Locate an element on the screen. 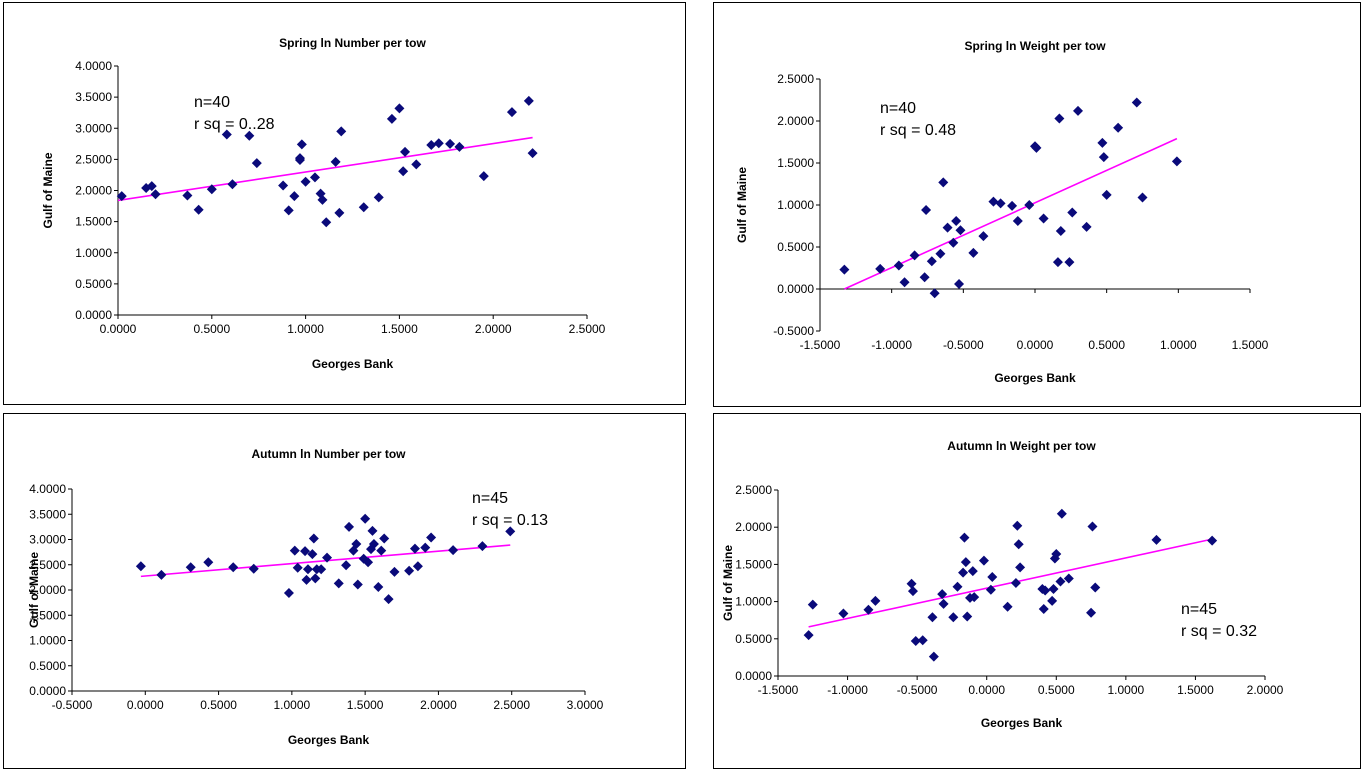 The width and height of the screenshot is (1364, 771). annotation-text: r sq = 0.13 is located at coordinates (510, 520).